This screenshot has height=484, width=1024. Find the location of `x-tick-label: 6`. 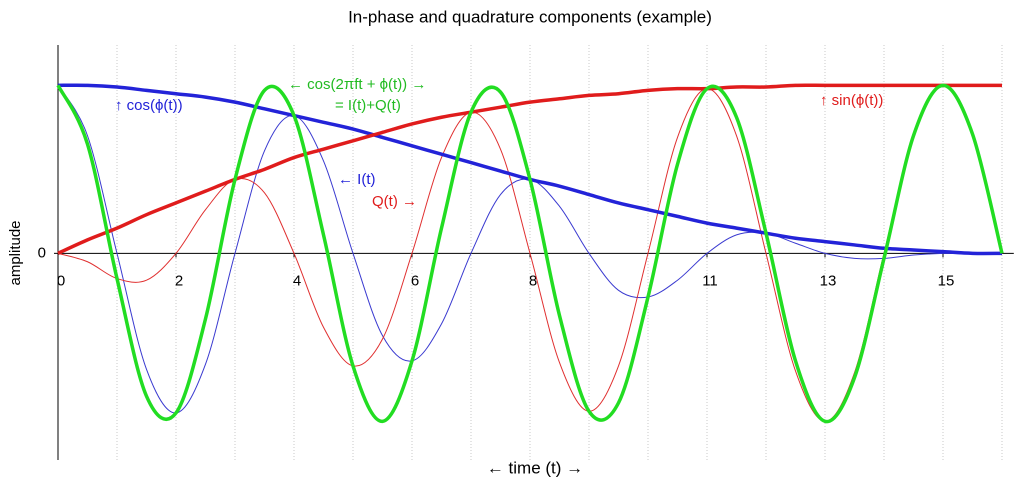

x-tick-label: 6 is located at coordinates (415, 280).